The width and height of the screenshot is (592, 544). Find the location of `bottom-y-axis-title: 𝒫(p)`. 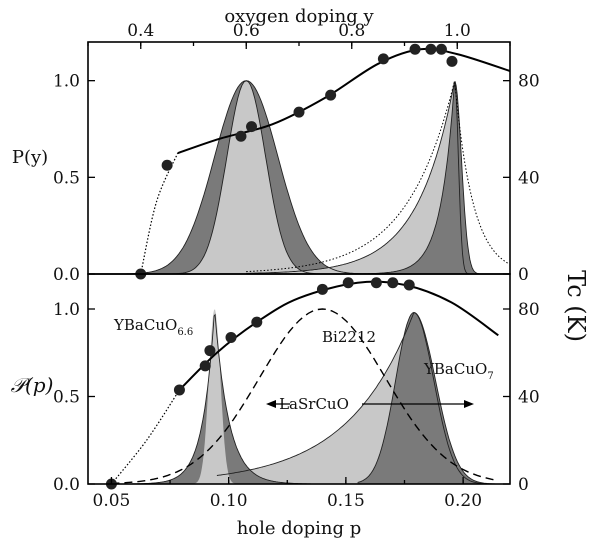

bottom-y-axis-title: 𝒫(p) is located at coordinates (32, 385).